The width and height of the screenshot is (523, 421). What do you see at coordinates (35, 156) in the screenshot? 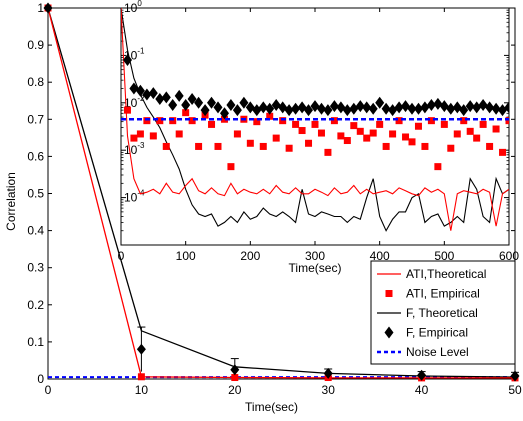
I see `main-y-tick-label: 0.6` at bounding box center [35, 156].